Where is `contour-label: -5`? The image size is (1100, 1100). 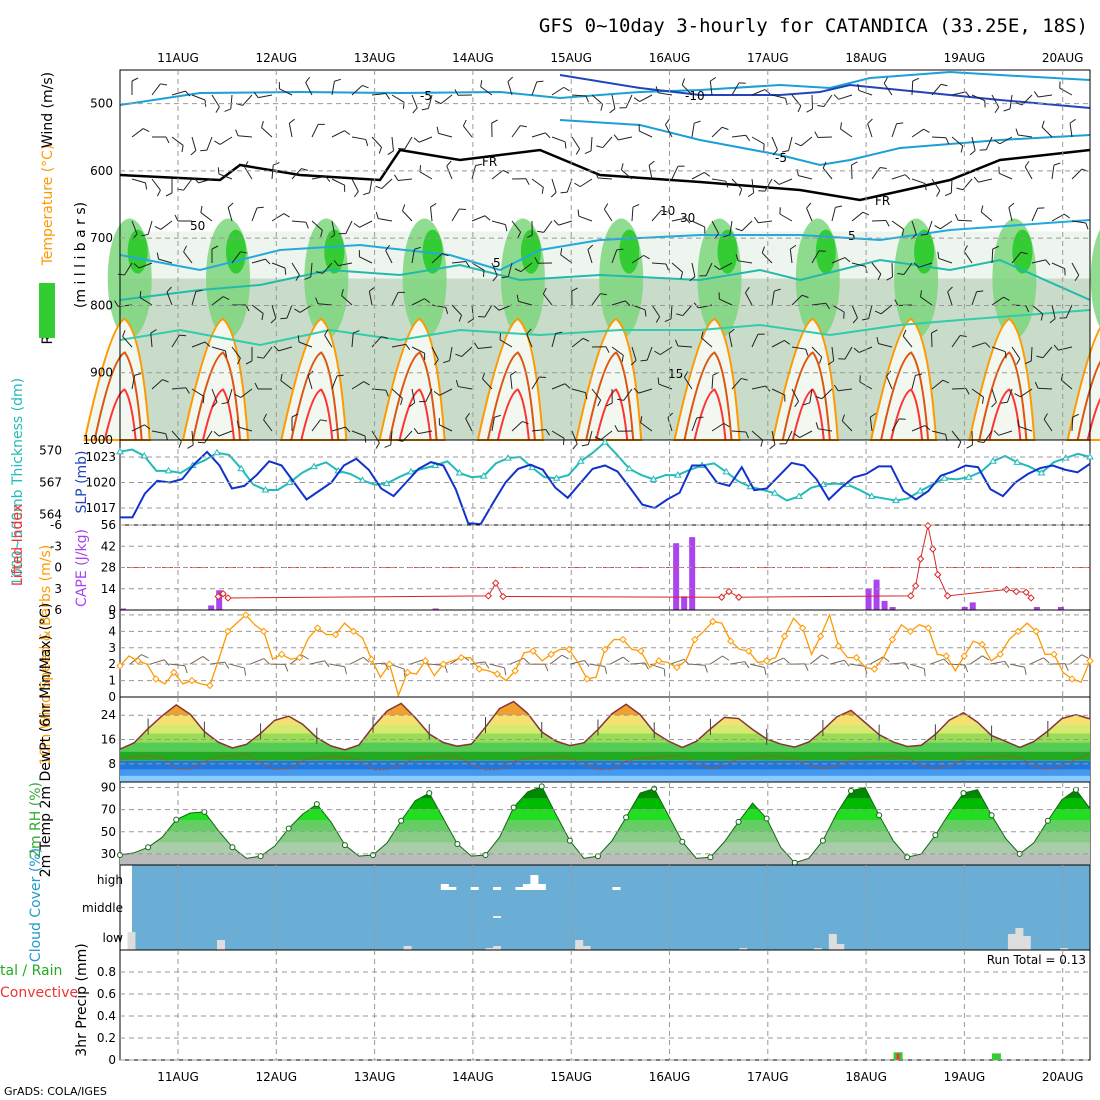 contour-label: -5 is located at coordinates (426, 96).